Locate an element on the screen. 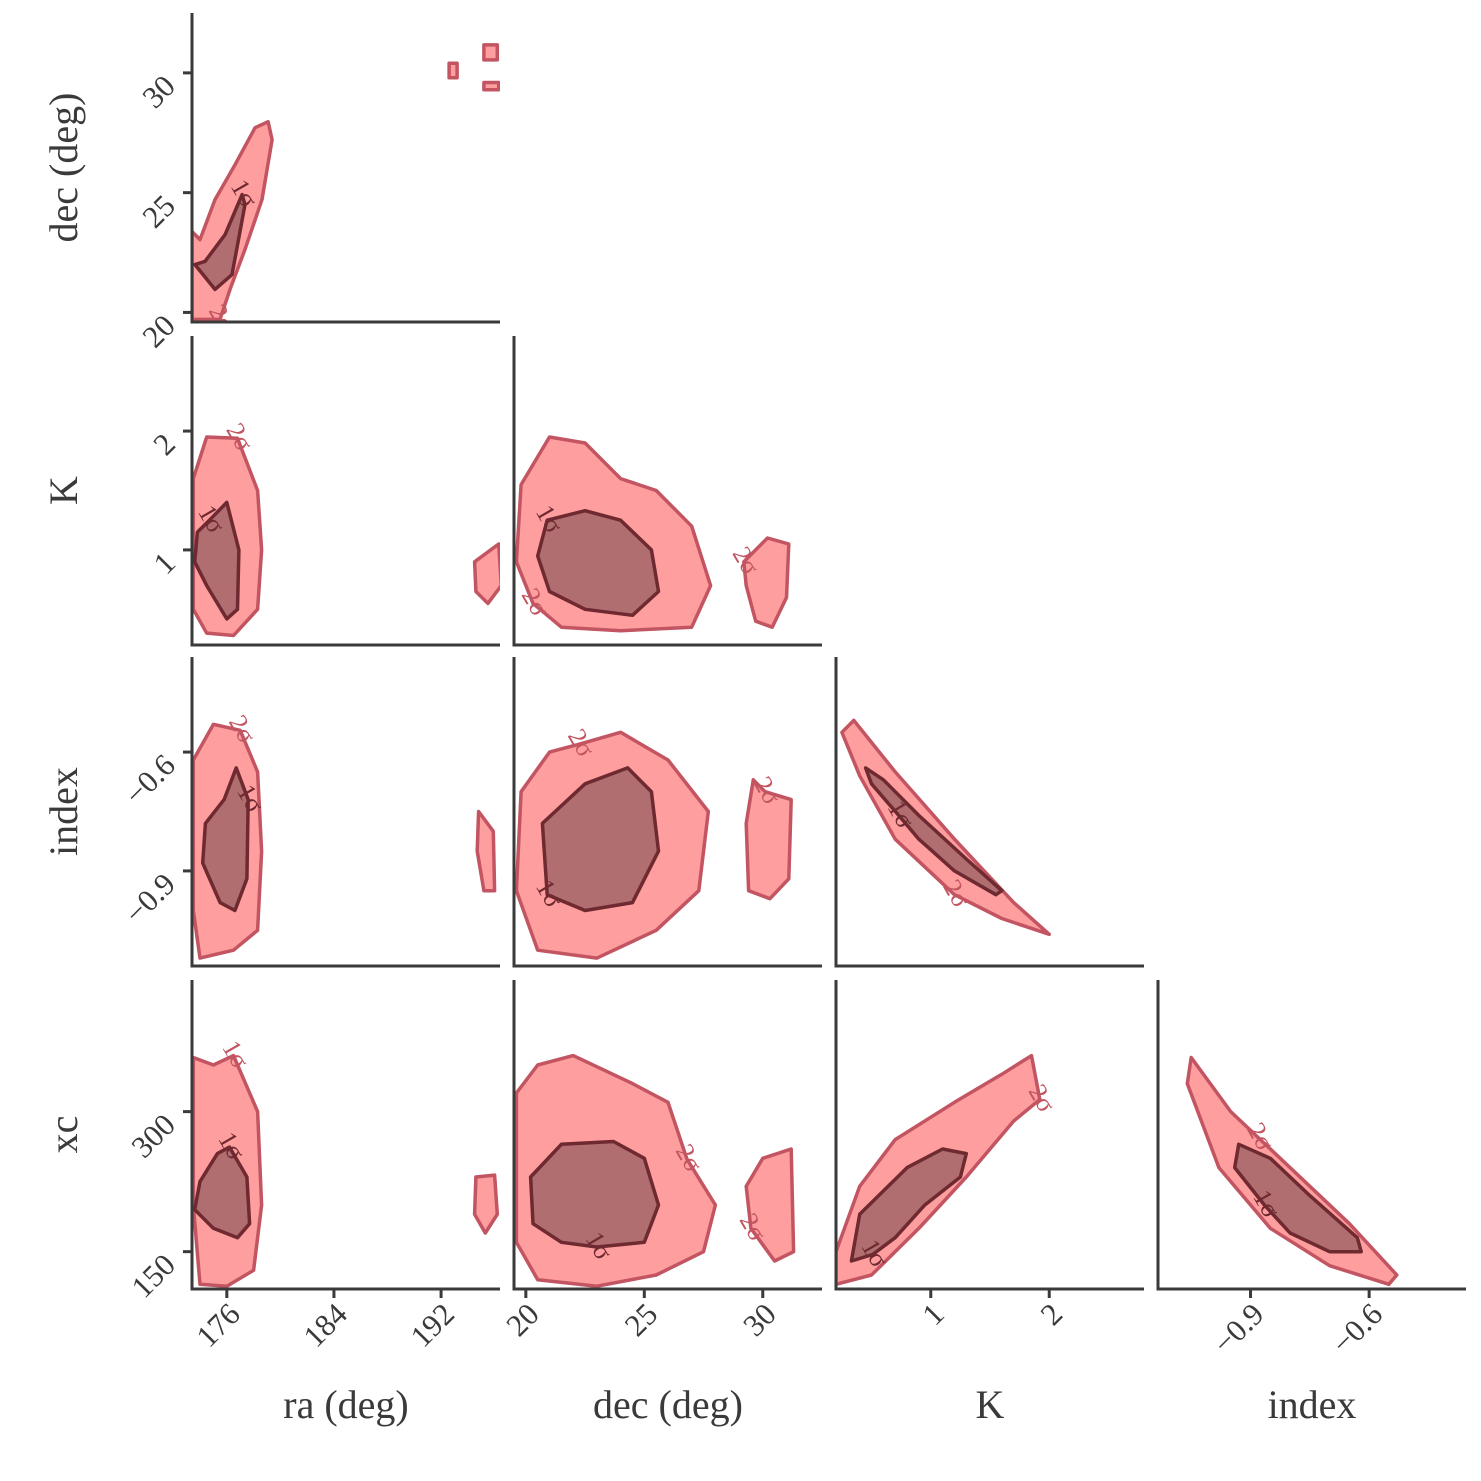 This screenshot has width=1481, height=1481. y-axis-label: xc is located at coordinates (63, 1135).